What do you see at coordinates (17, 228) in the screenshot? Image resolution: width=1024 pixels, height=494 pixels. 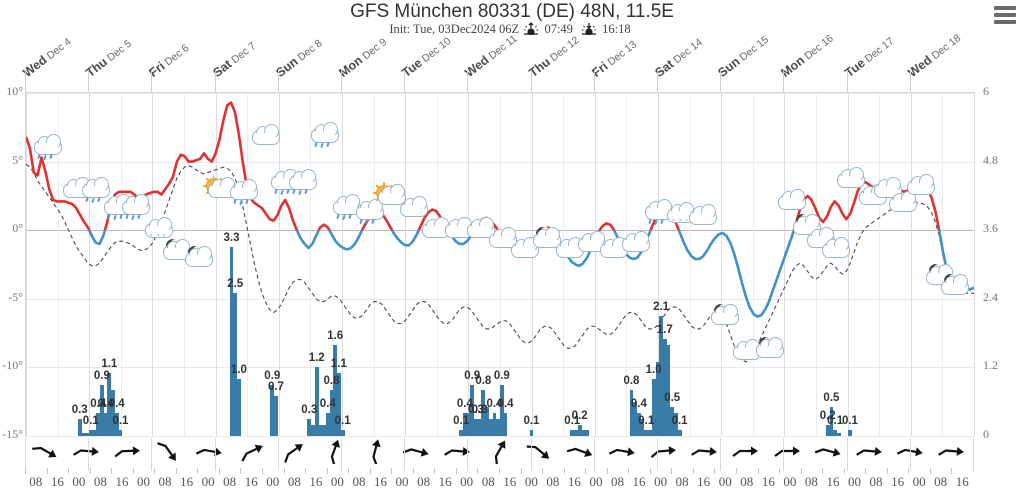 I see `y-axis-tick-left: 0°` at bounding box center [17, 228].